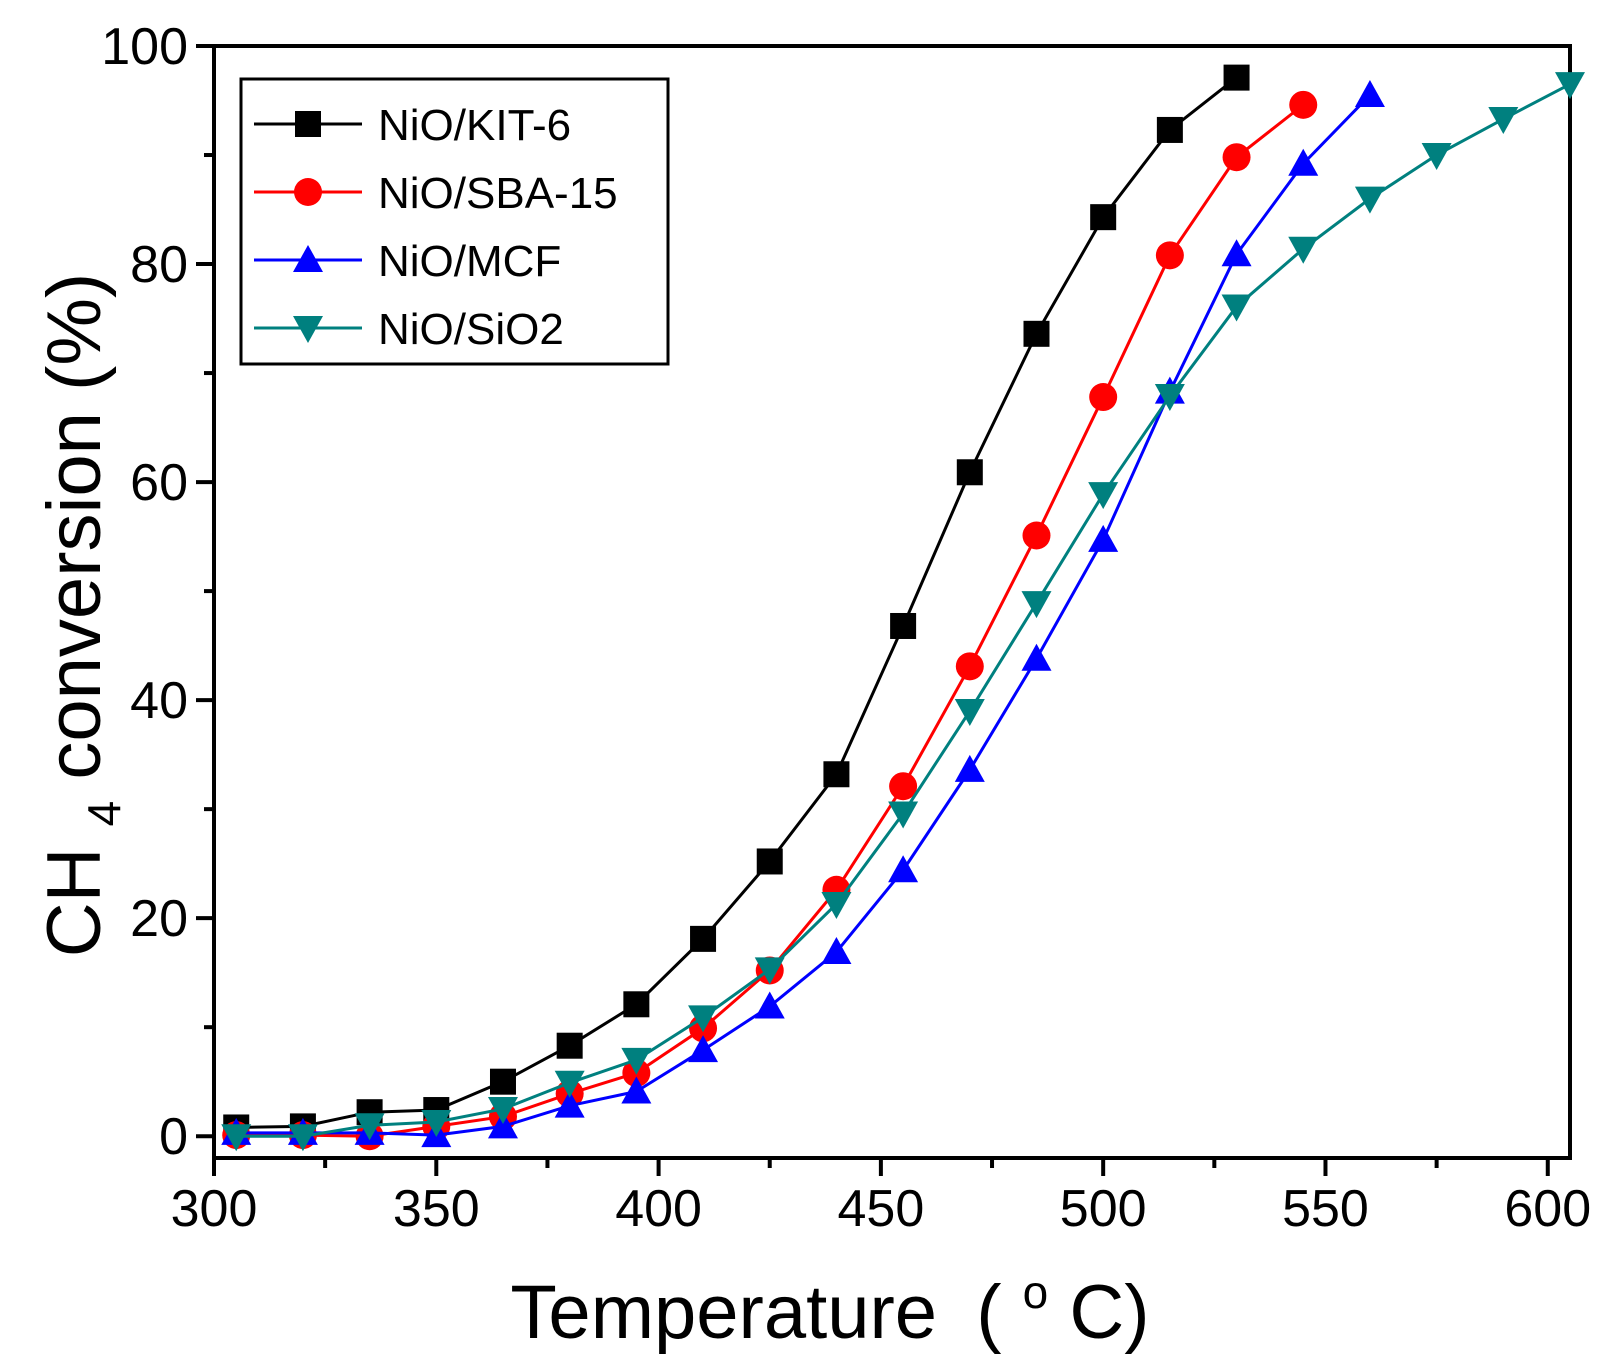 This screenshot has height=1366, width=1598. Describe the element at coordinates (723, 1312) in the screenshot. I see `x-axis-title-main: Temperature` at that location.